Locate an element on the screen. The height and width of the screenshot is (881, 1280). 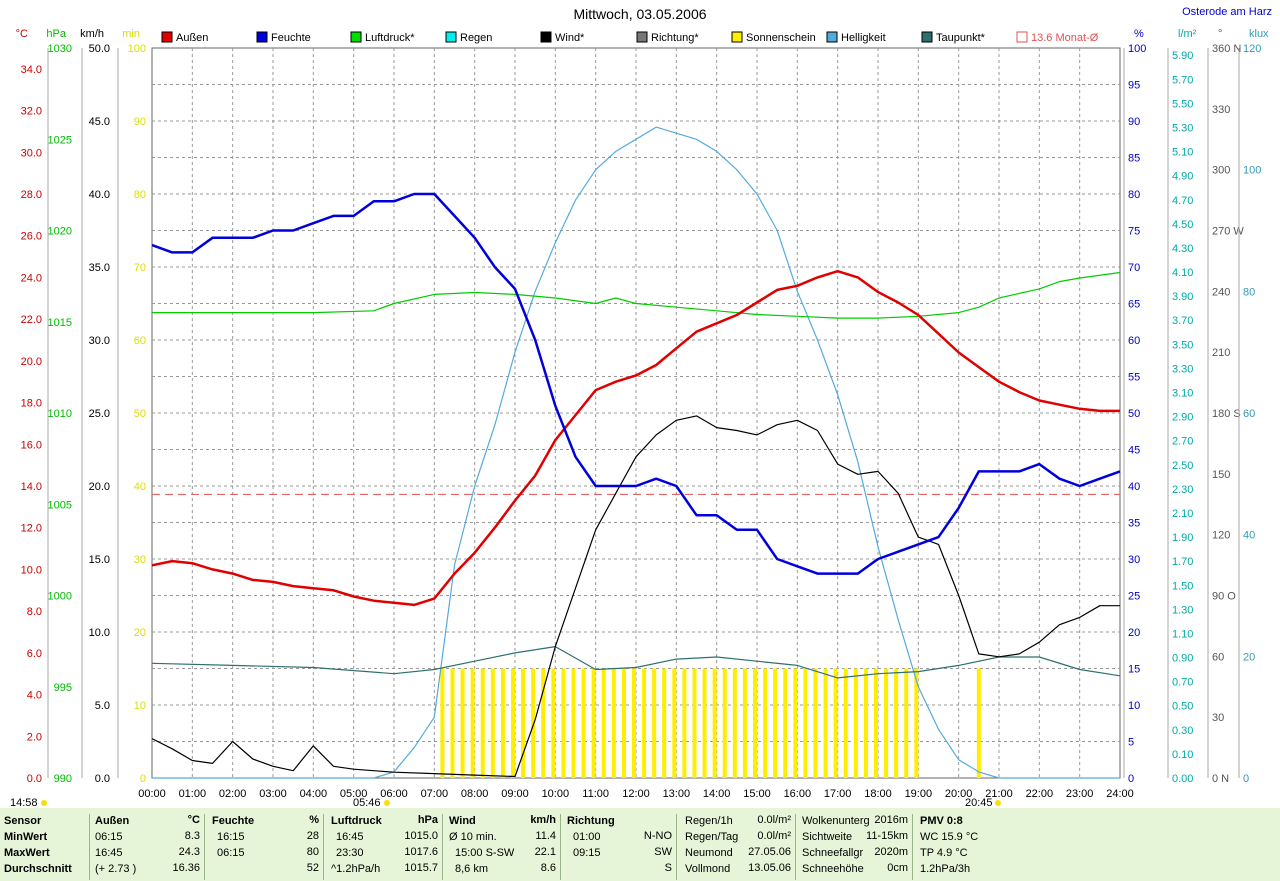
stats-label-sensor: Sensor is located at coordinates (23, 821).